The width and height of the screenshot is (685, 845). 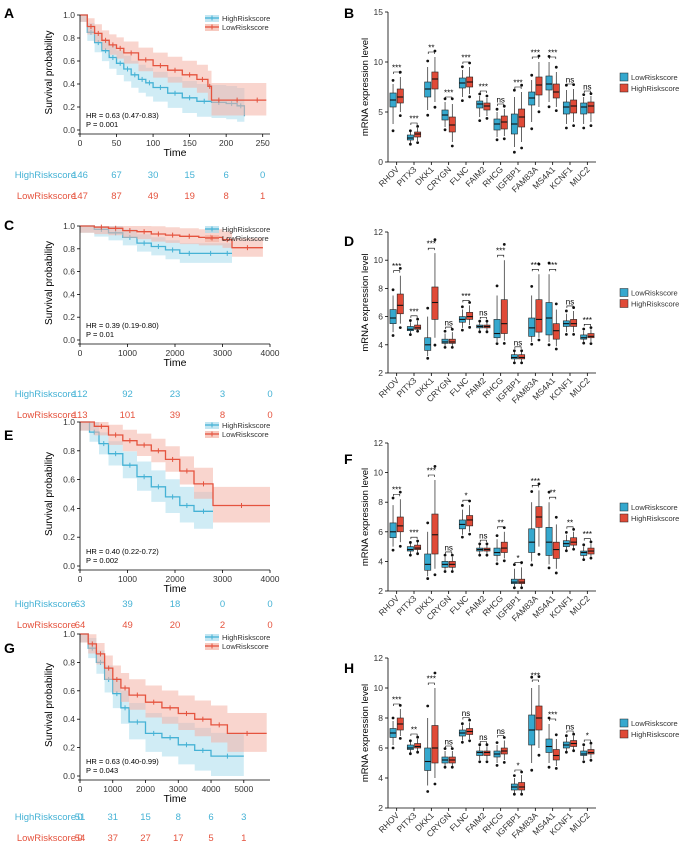 What do you see at coordinates (69, 691) in the screenshot?
I see `y-tick-label: 0.6` at bounding box center [69, 691].